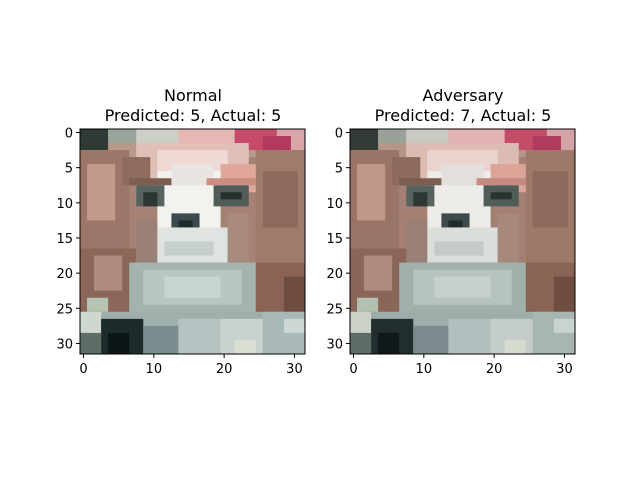 This screenshot has height=480, width=640. What do you see at coordinates (193, 95) in the screenshot?
I see `panel-title-line1: Normal` at bounding box center [193, 95].